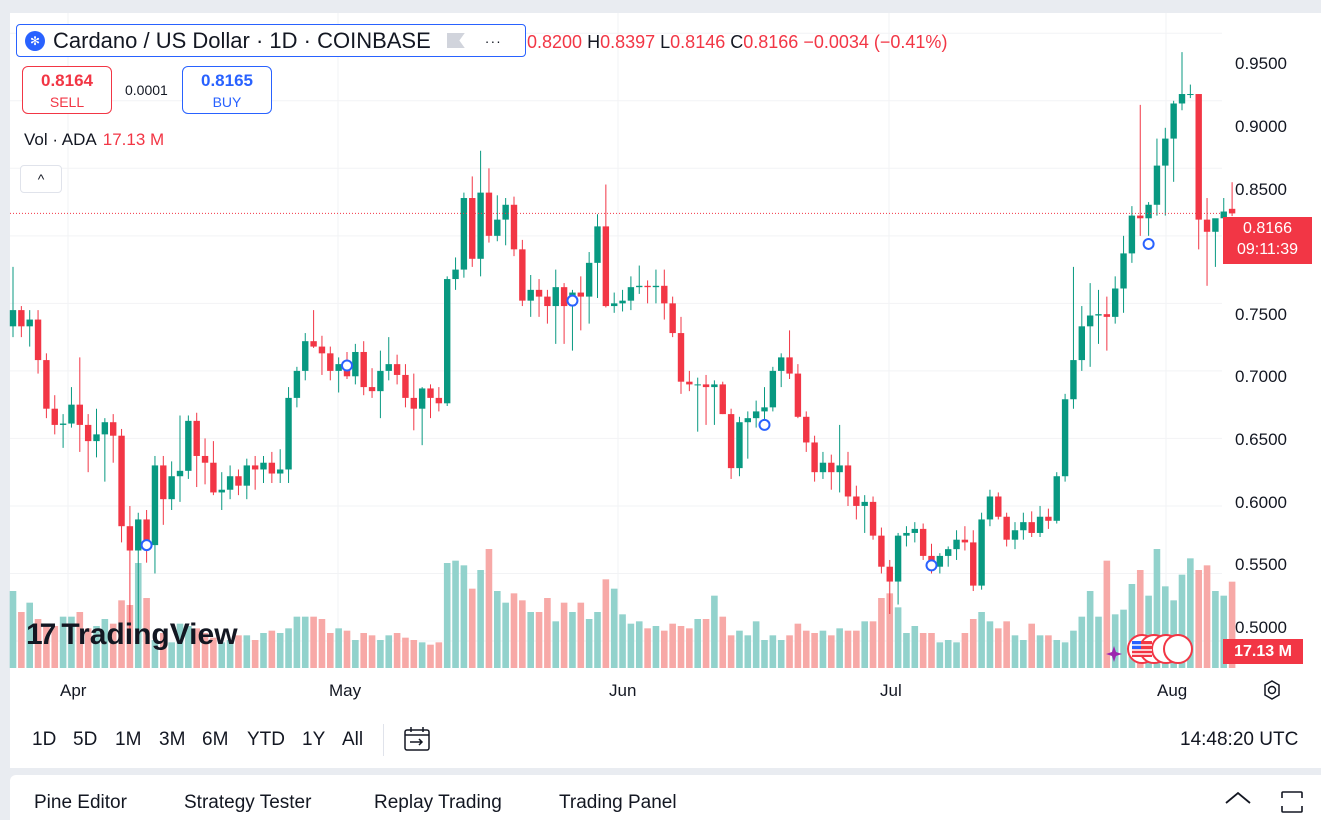 The image size is (1321, 820). What do you see at coordinates (80, 802) in the screenshot?
I see `tab-pine-editor: Pine Editor` at bounding box center [80, 802].